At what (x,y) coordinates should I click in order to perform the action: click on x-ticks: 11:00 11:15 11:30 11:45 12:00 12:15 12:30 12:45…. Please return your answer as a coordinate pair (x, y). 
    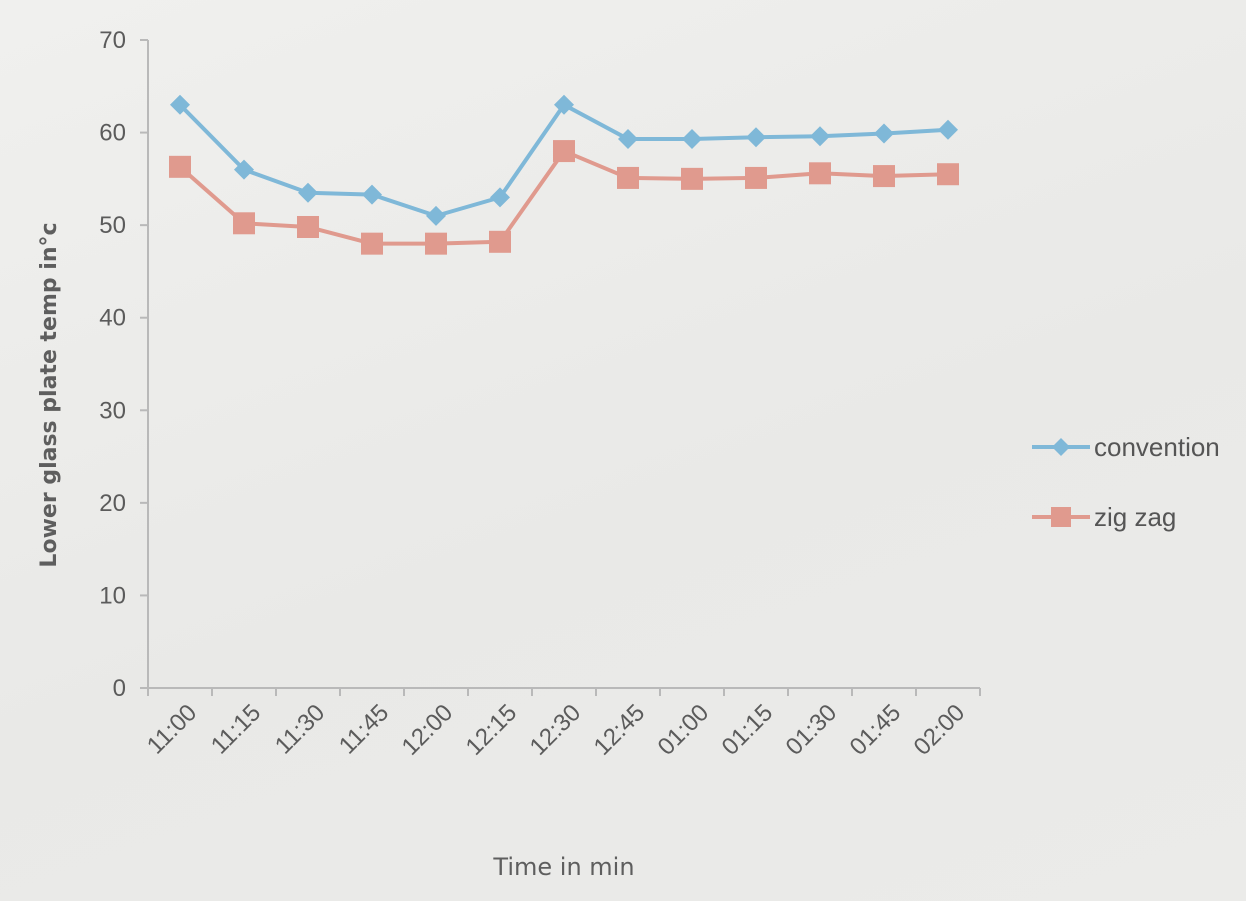
    Looking at the image, I should click on (561, 724).